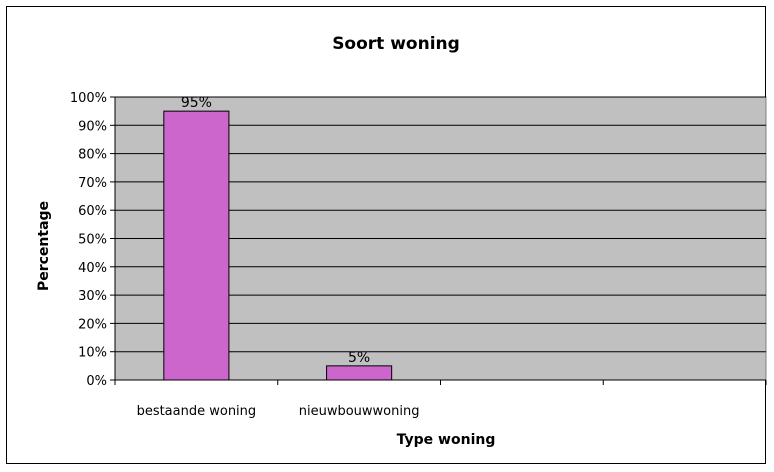  Describe the element at coordinates (88, 98) in the screenshot. I see `y-tick-label: 100%` at that location.